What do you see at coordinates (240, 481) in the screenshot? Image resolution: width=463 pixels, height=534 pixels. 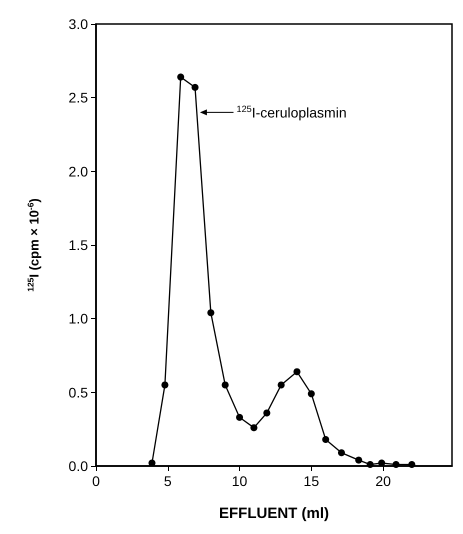 I see `x-tick-label: 10` at bounding box center [240, 481].